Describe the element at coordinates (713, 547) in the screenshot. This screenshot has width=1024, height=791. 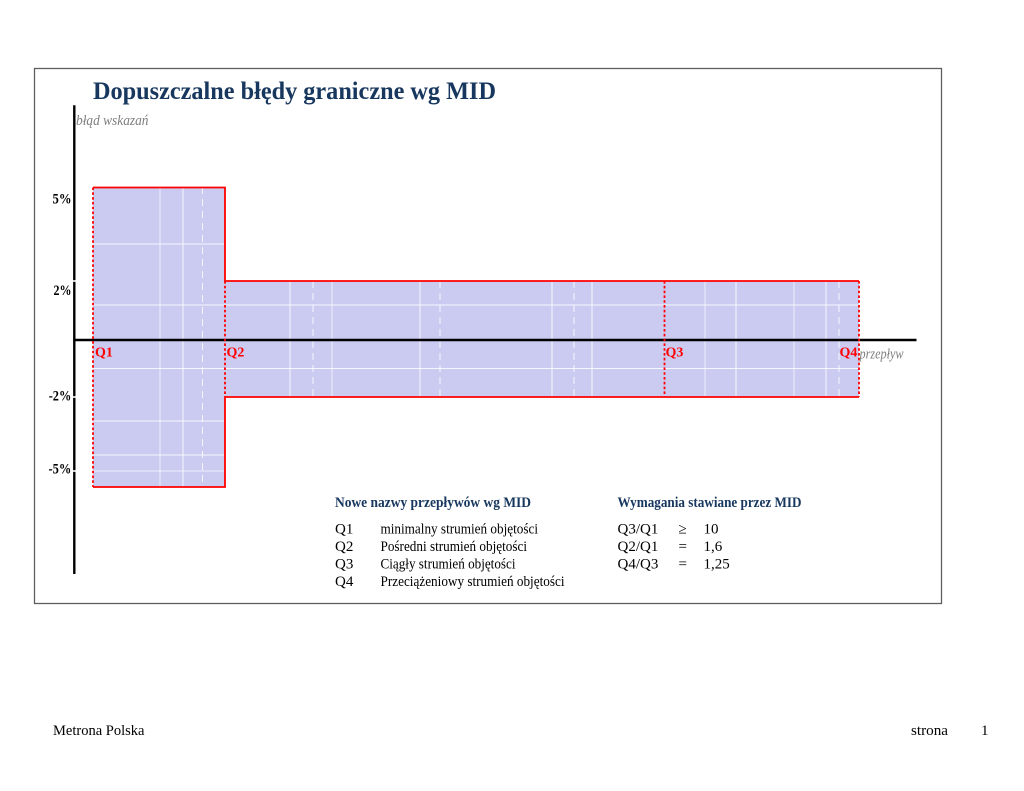
I see `svg-text: 1,6` at that location.